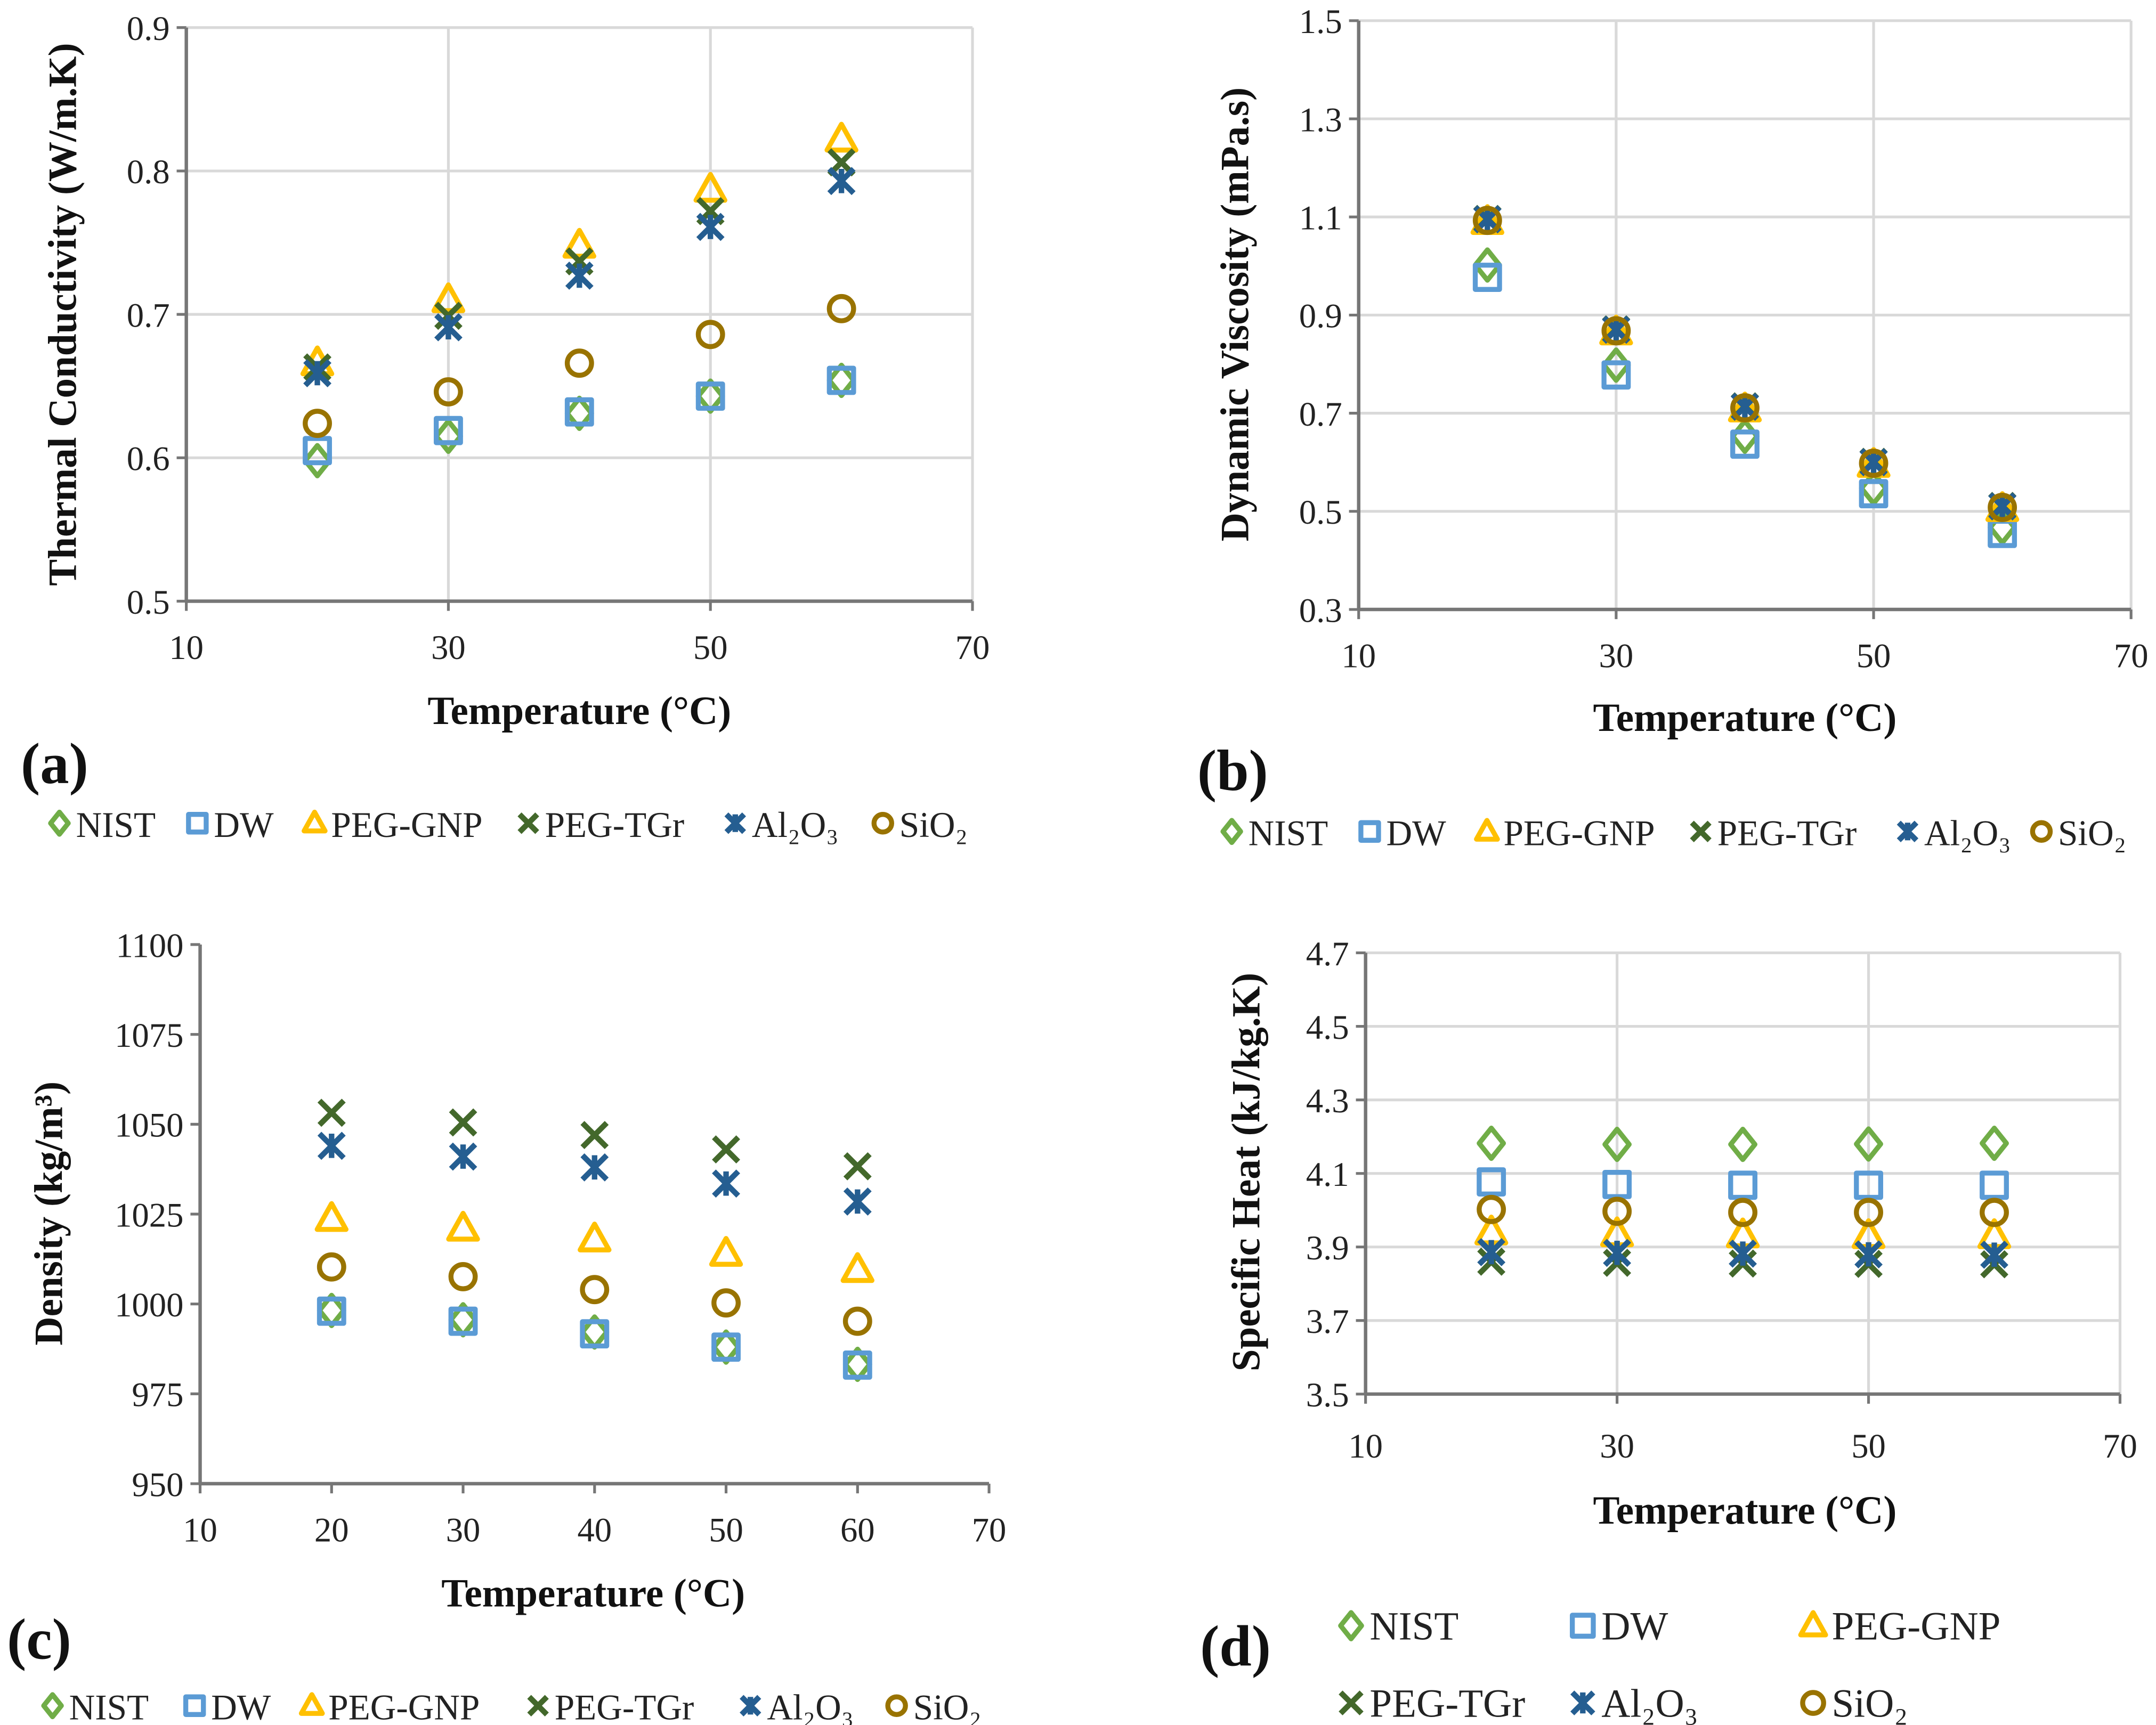  What do you see at coordinates (149, 945) in the screenshot?
I see `y-tick-label: 1100` at bounding box center [149, 945].